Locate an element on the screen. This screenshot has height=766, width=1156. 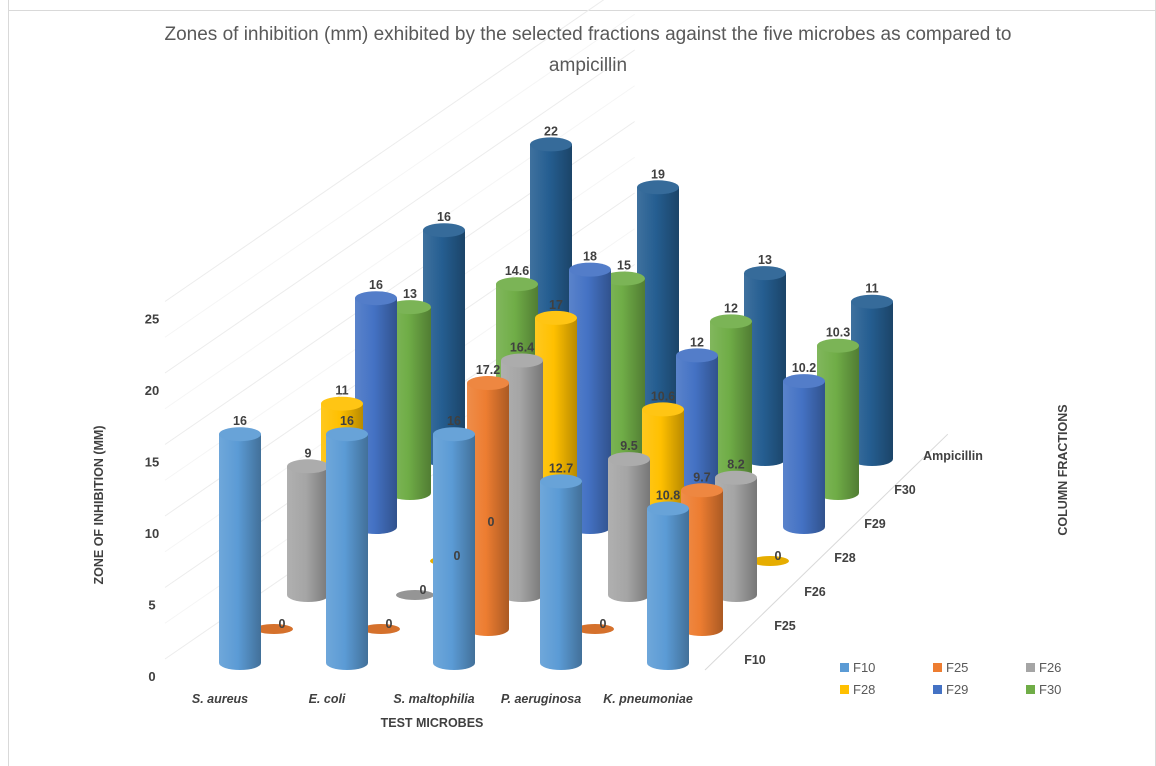
legend-label: F26 is located at coordinates (1050, 667).